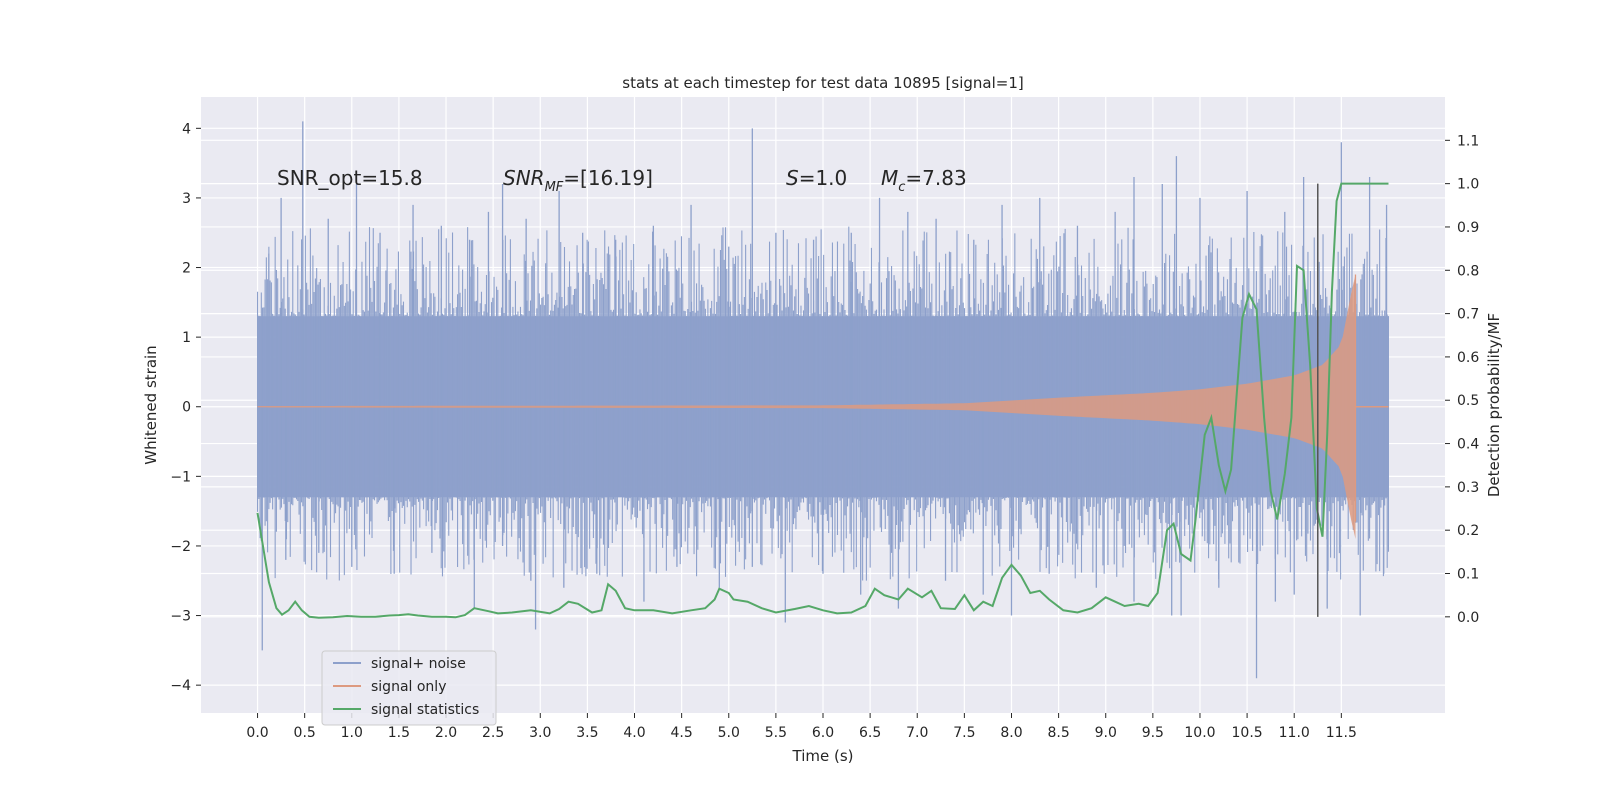 The width and height of the screenshot is (1600, 805). What do you see at coordinates (682, 733) in the screenshot?
I see `x-tick-label: 4.5` at bounding box center [682, 733].